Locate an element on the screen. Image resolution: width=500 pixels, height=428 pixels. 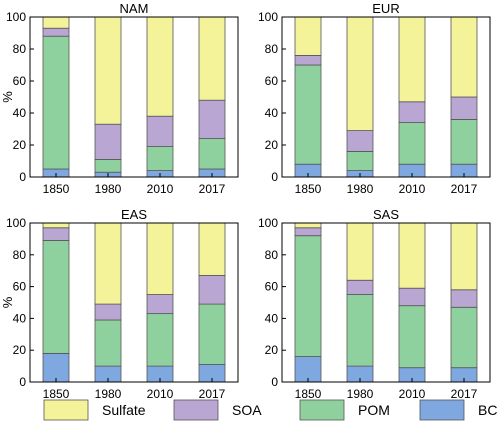
bar-eur-1980-soa is located at coordinates (360, 141).